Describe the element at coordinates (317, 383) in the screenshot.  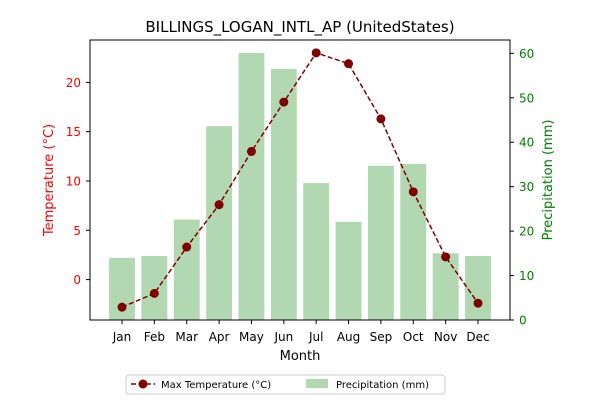
I see `legend-precipitation-swatch` at that location.